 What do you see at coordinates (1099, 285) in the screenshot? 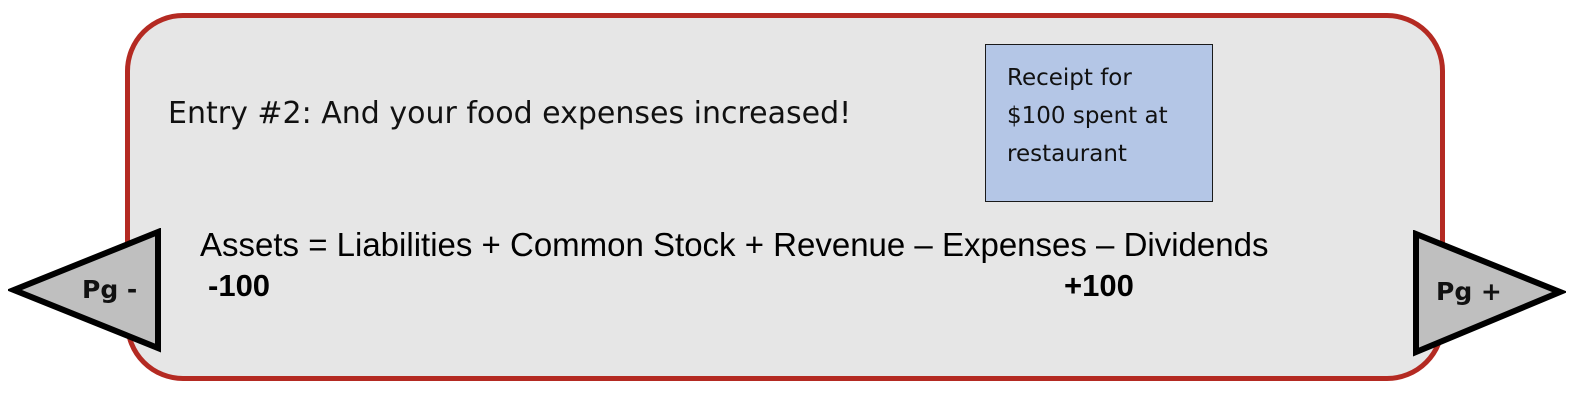
I see `expenses-change: +100` at bounding box center [1099, 285].